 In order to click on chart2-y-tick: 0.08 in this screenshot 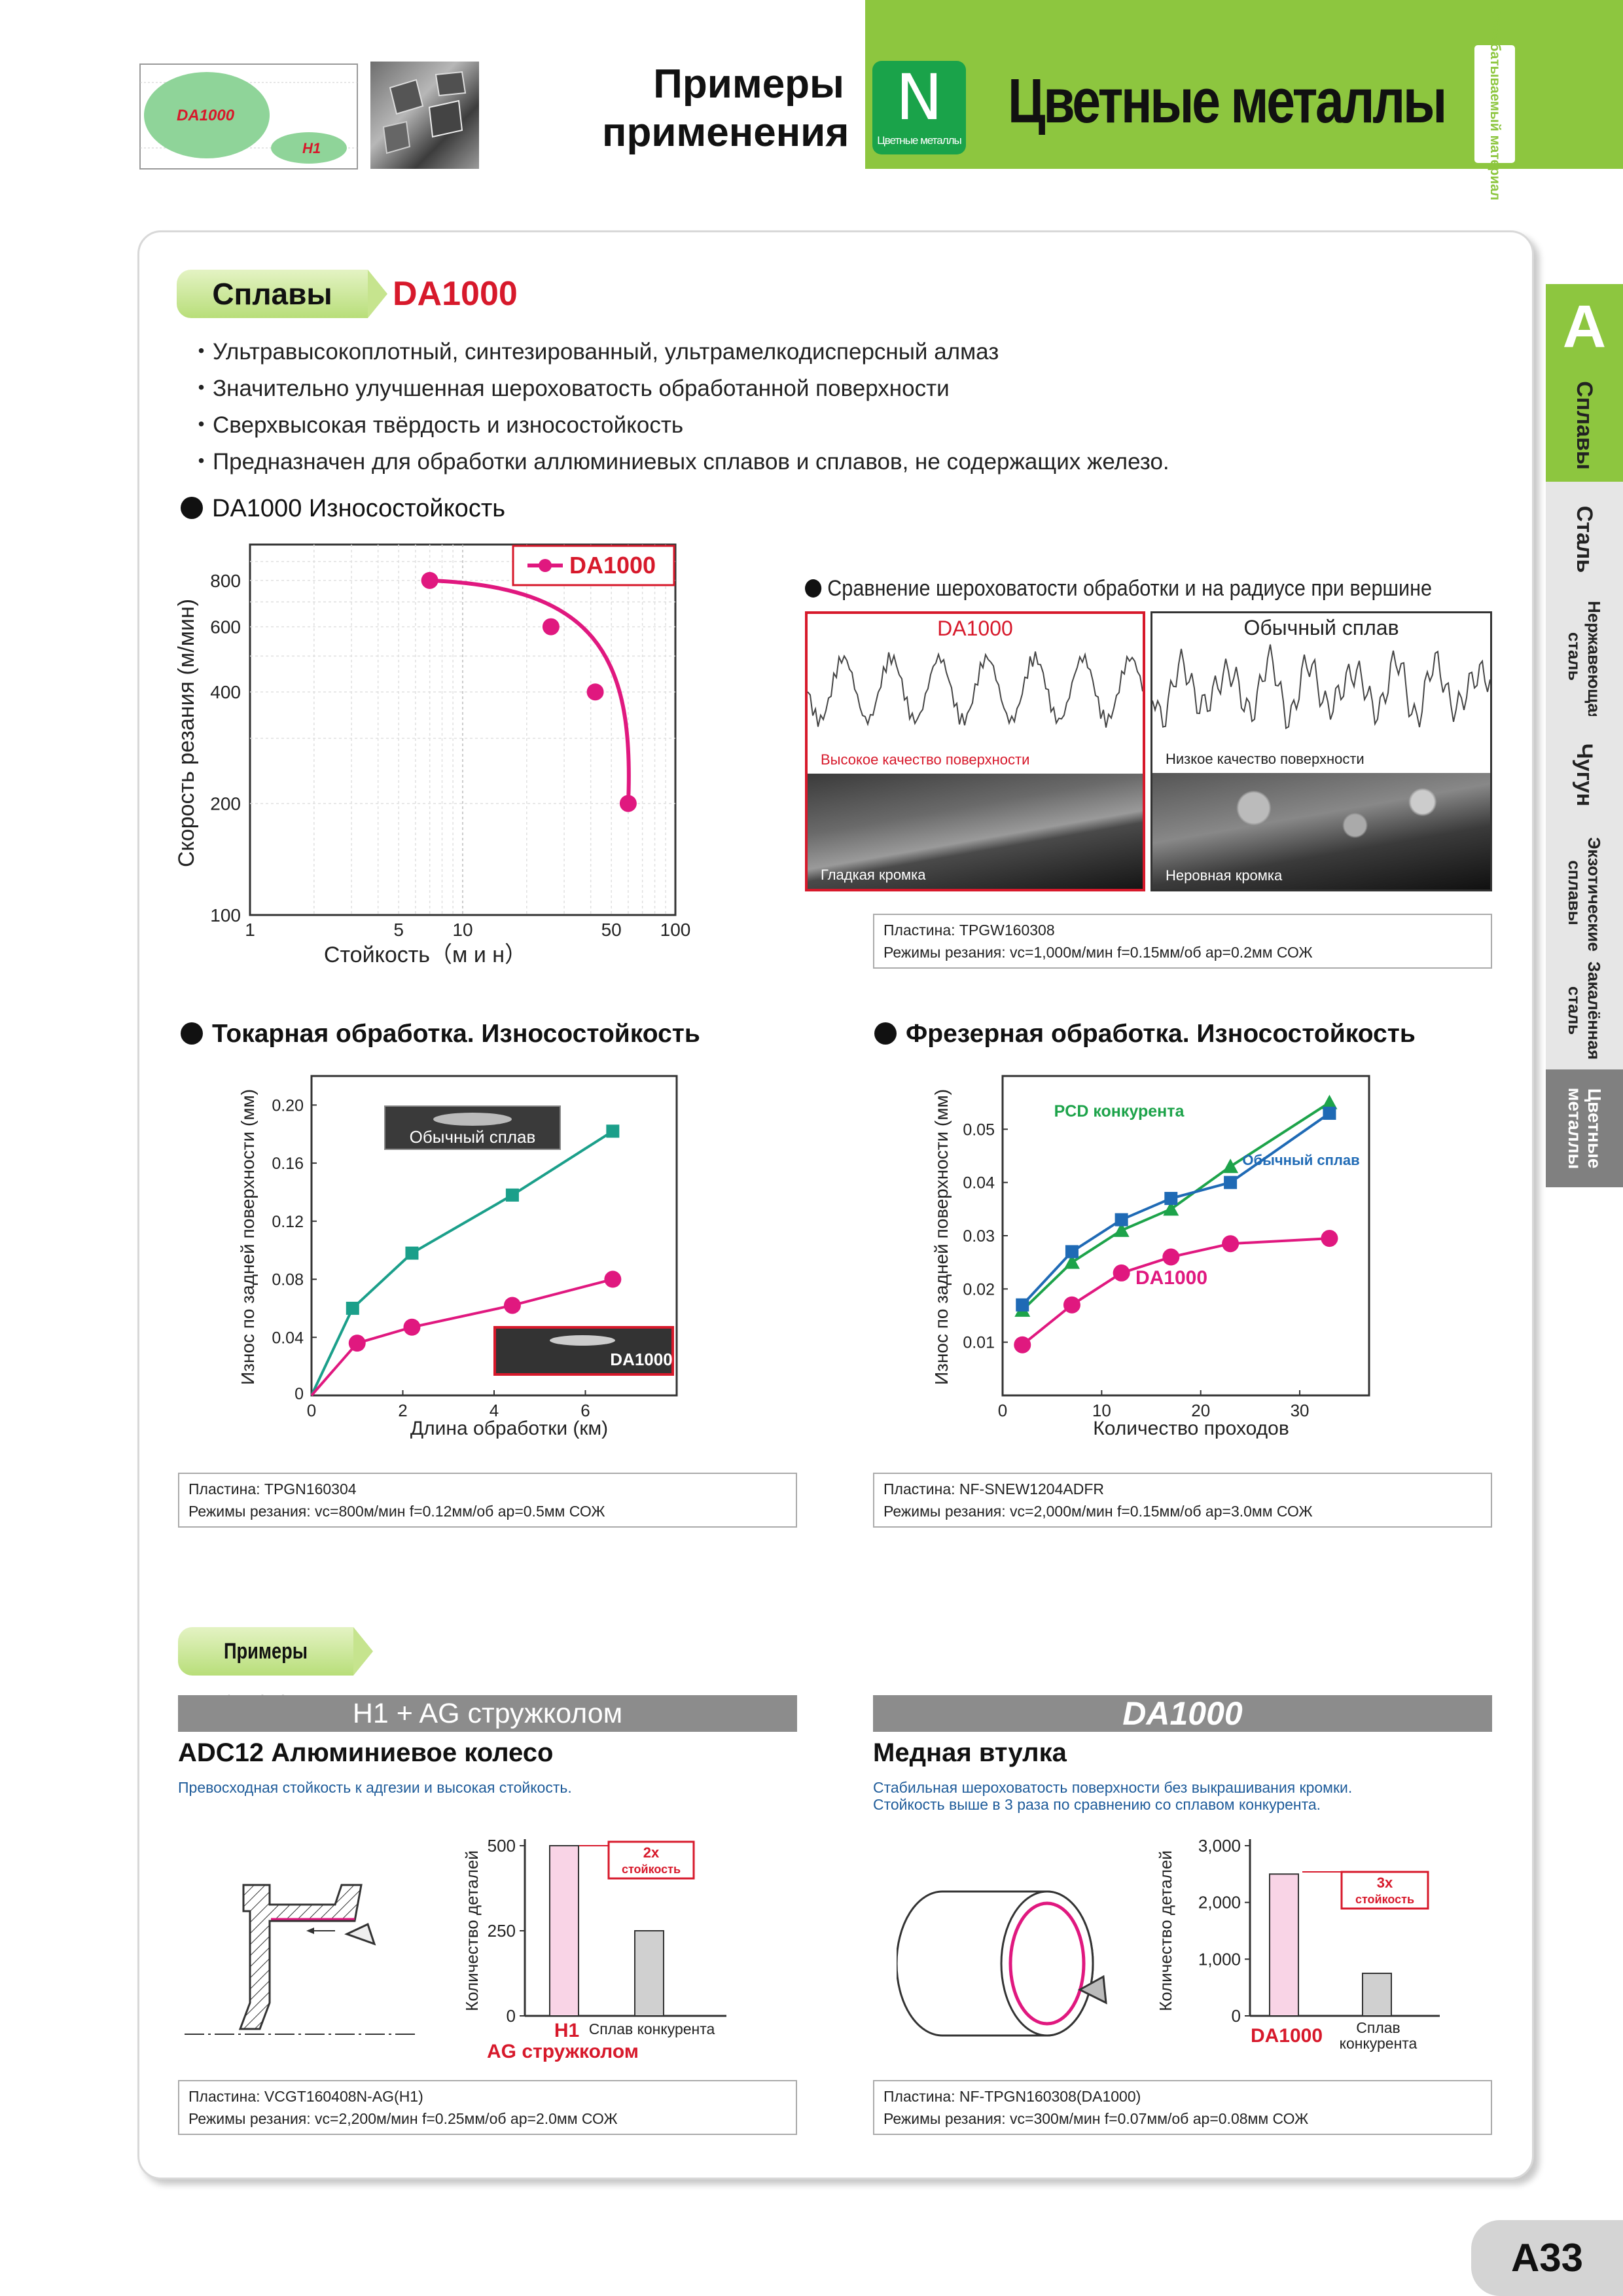, I will do `click(288, 1280)`.